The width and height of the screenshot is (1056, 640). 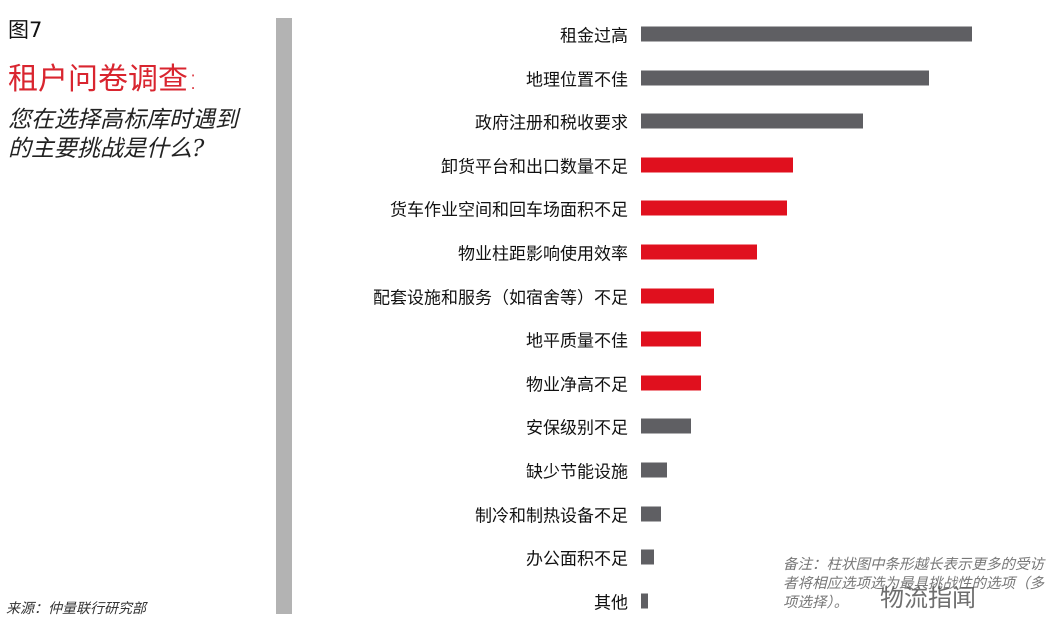 What do you see at coordinates (577, 80) in the screenshot?
I see `category-label: 地理位置不佳` at bounding box center [577, 80].